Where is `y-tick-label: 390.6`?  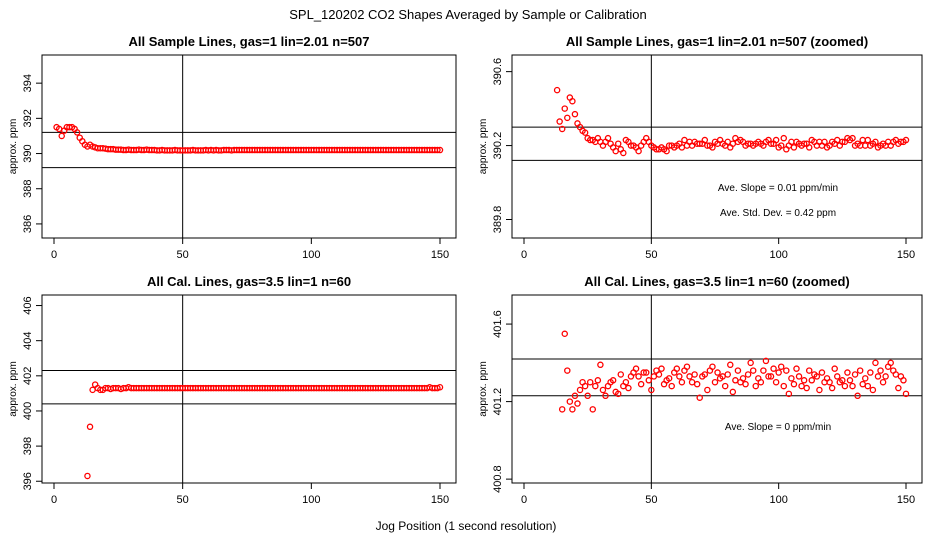 y-tick-label: 390.6 is located at coordinates (498, 72).